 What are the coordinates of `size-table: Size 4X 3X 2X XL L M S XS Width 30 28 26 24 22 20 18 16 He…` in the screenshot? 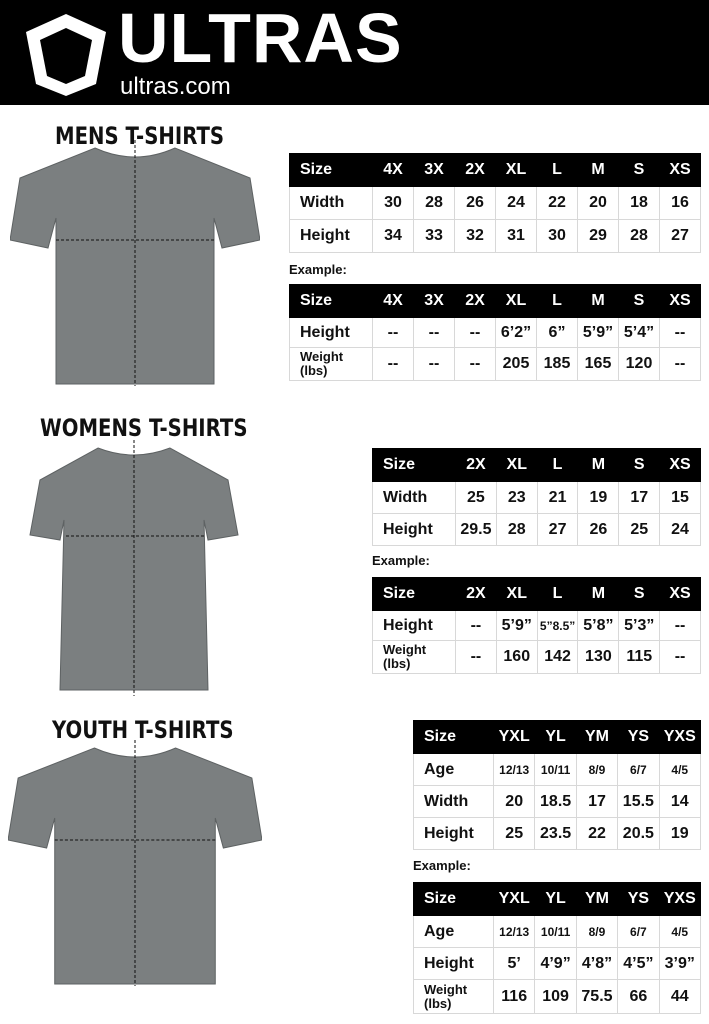 It's located at (495, 203).